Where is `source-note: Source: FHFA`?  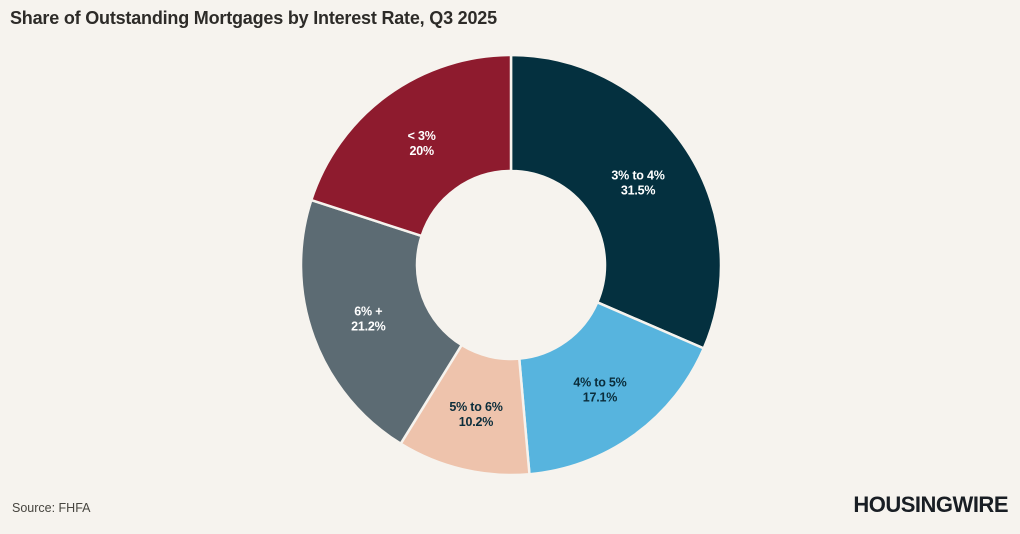
source-note: Source: FHFA is located at coordinates (51, 508).